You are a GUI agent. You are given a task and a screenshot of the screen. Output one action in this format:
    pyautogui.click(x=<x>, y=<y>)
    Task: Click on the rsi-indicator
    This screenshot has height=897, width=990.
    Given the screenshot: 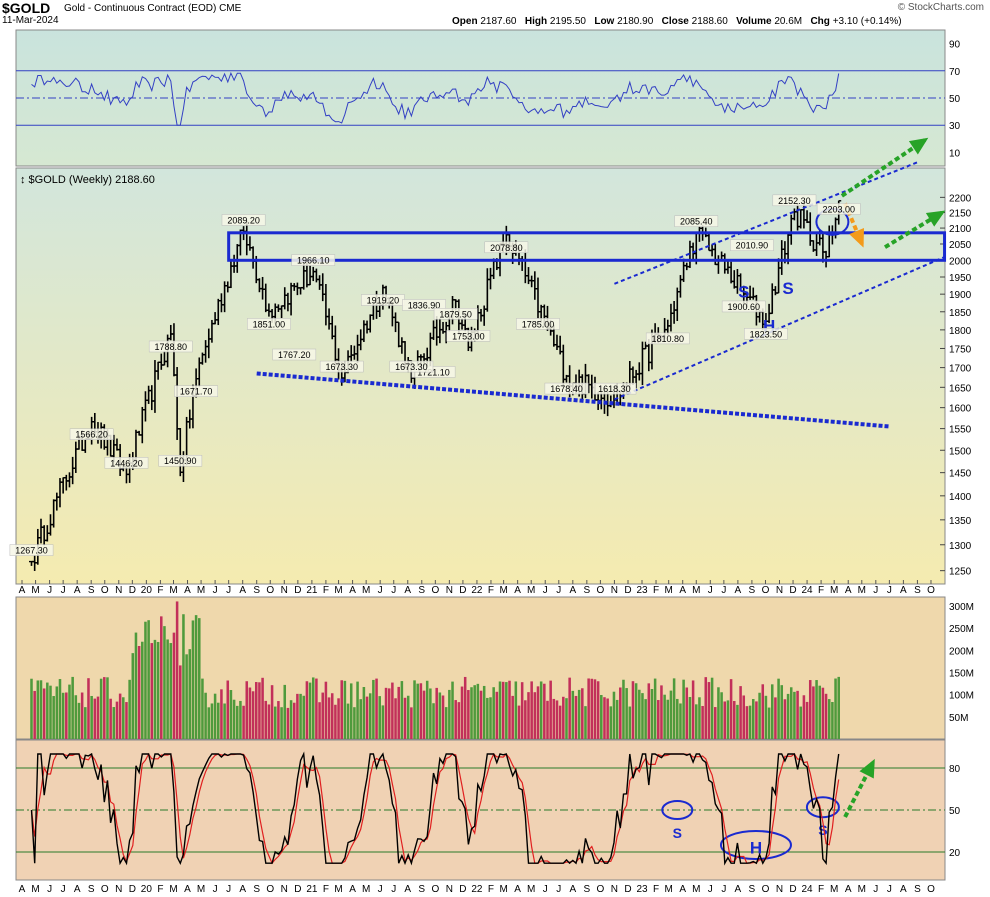 What is the action you would take?
    pyautogui.click(x=435, y=98)
    